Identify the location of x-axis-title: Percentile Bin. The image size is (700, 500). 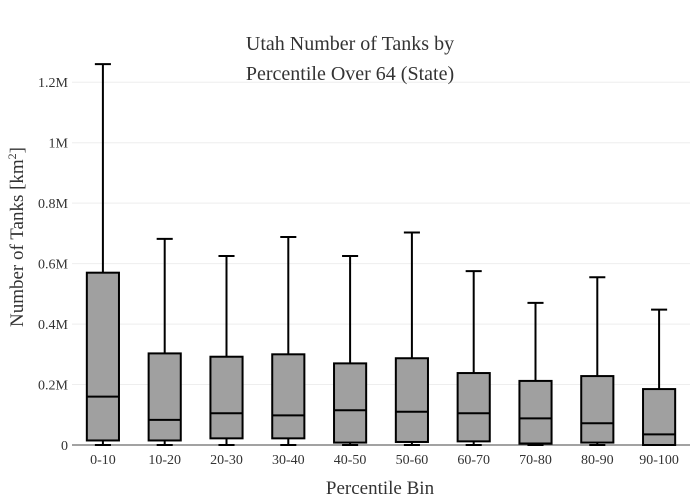
(380, 488).